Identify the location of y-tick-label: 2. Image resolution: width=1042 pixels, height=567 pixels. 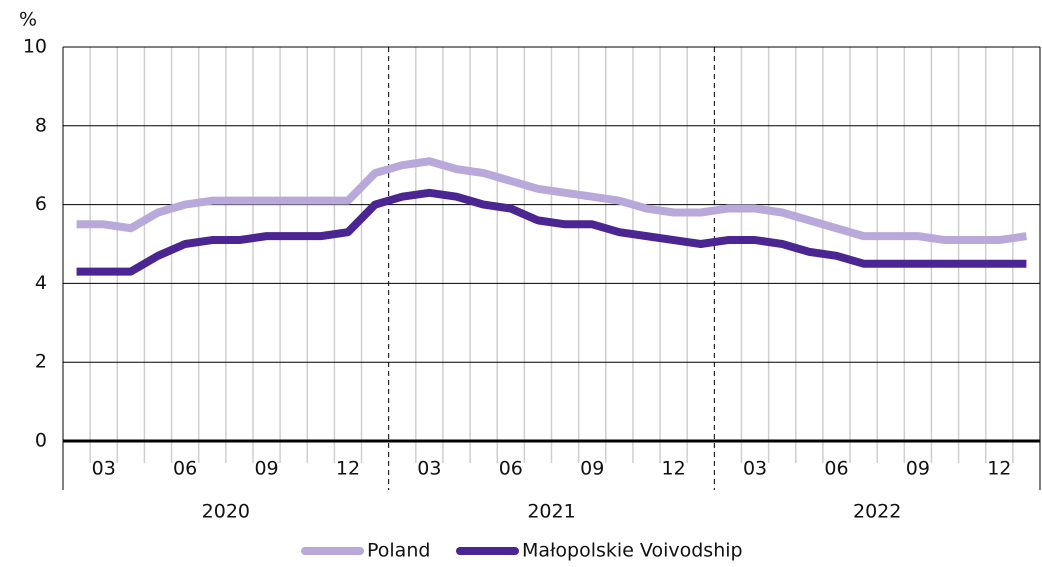
(41, 362).